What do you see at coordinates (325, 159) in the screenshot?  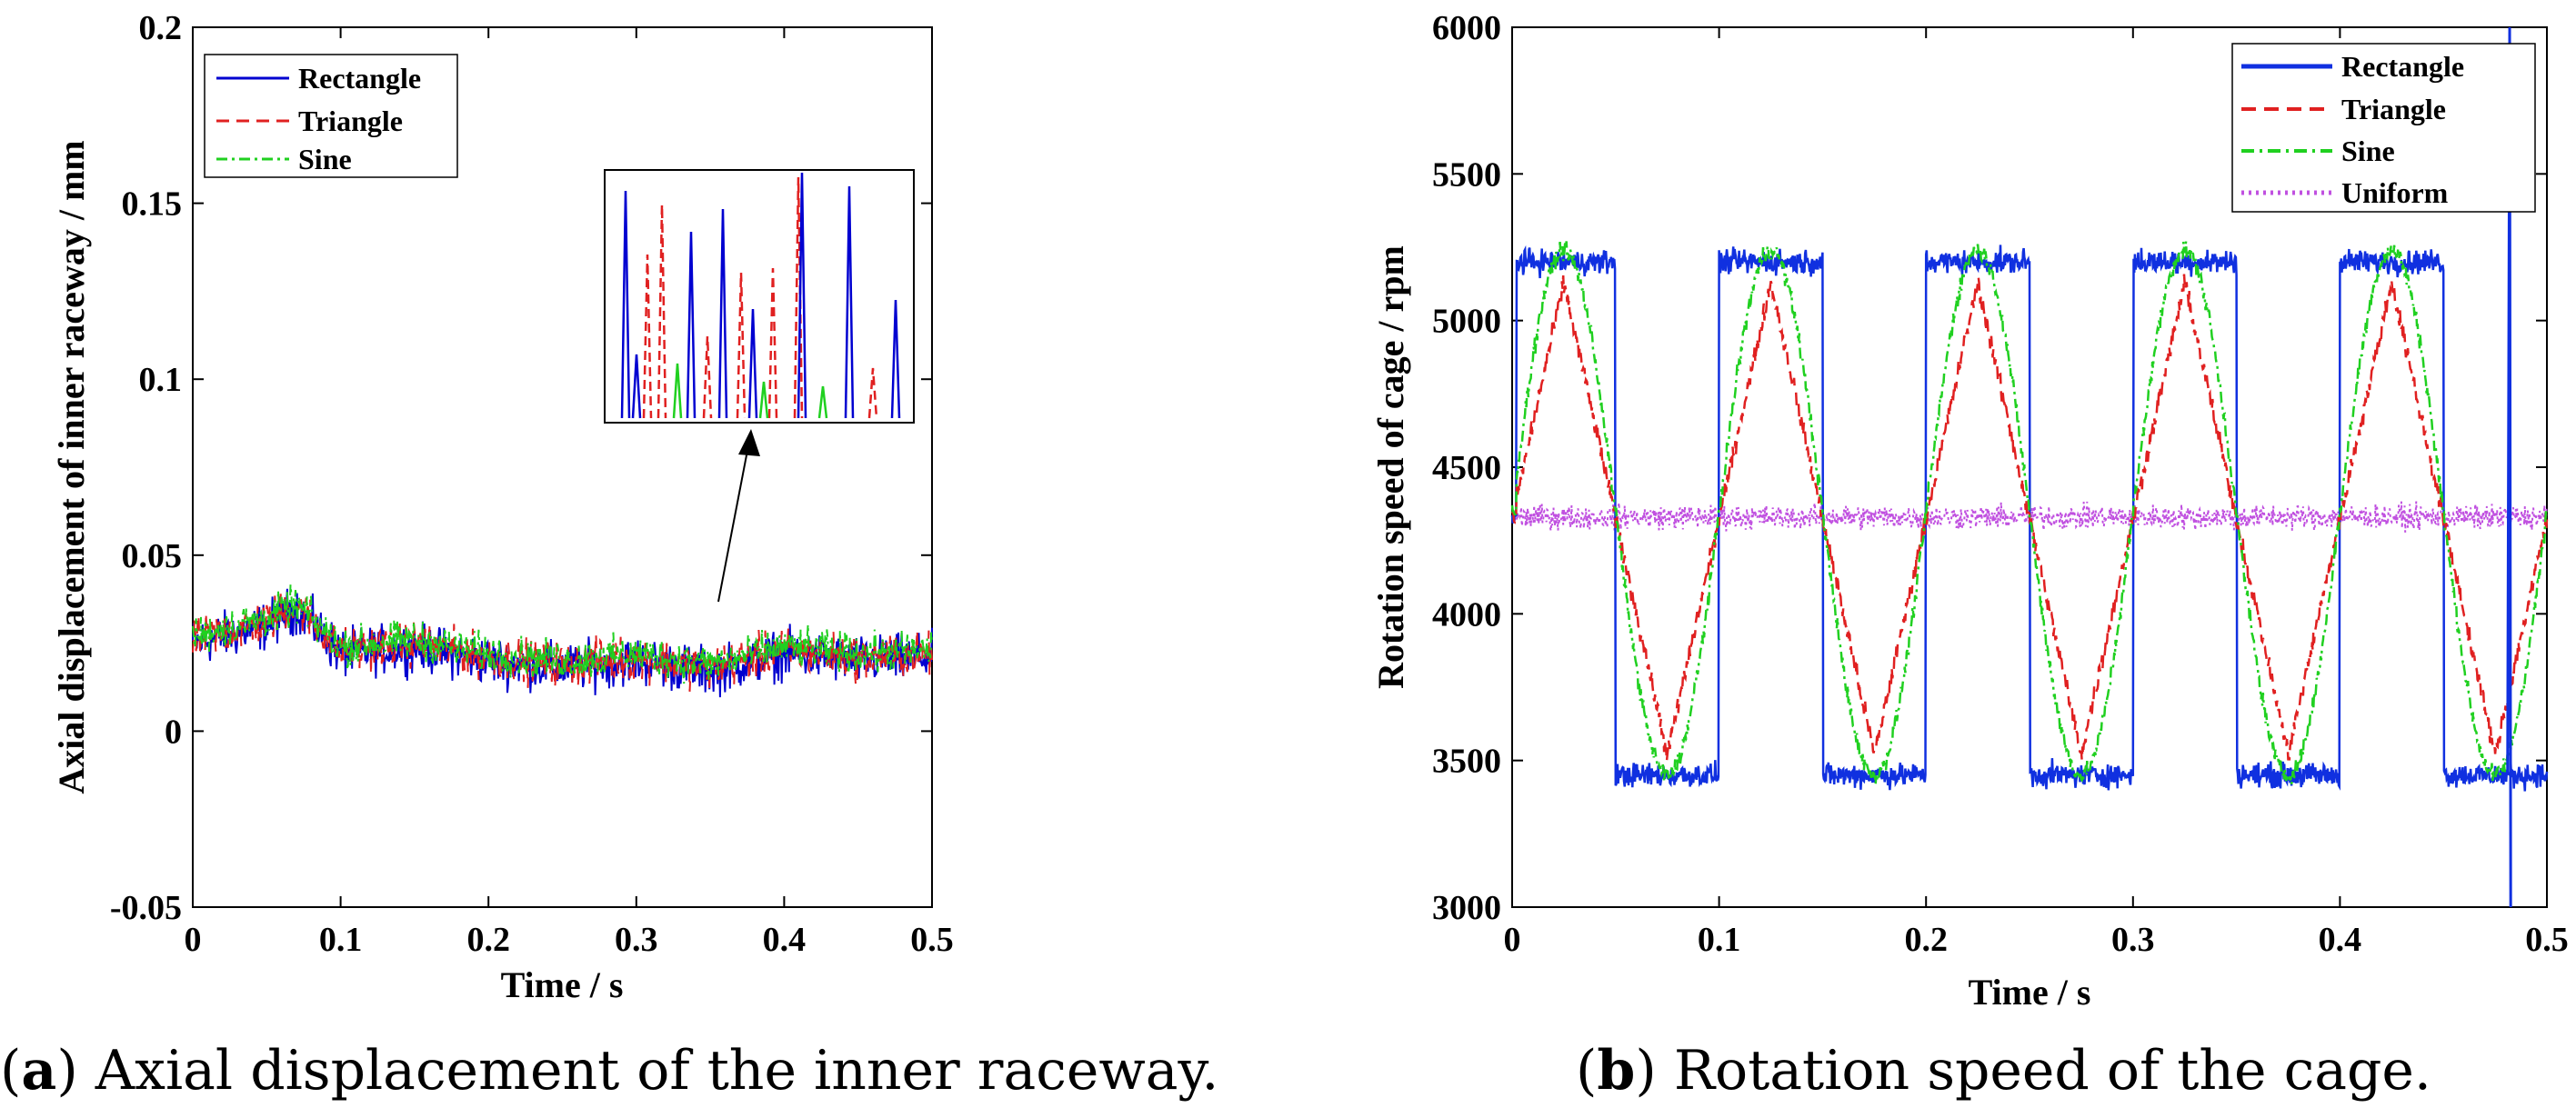 I see `legend-label-sine-a: Sine` at bounding box center [325, 159].